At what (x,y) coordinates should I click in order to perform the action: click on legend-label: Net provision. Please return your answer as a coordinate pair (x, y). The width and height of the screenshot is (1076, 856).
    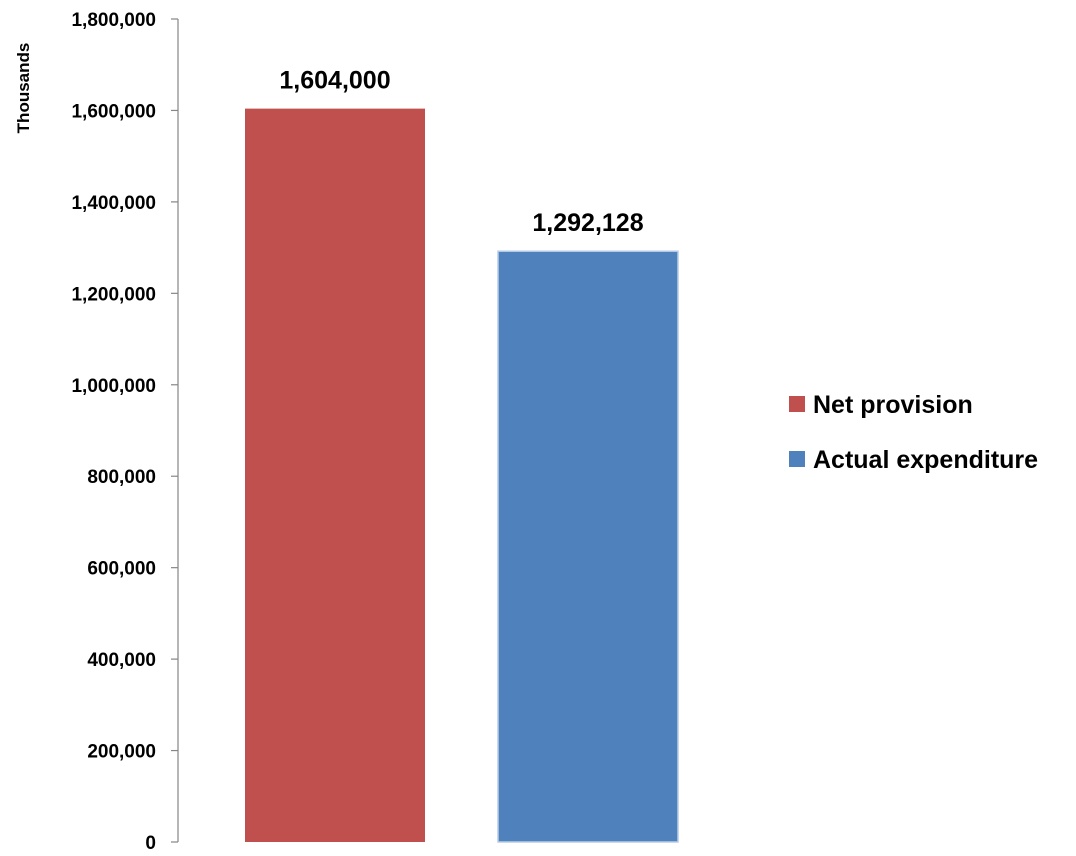
    Looking at the image, I should click on (893, 405).